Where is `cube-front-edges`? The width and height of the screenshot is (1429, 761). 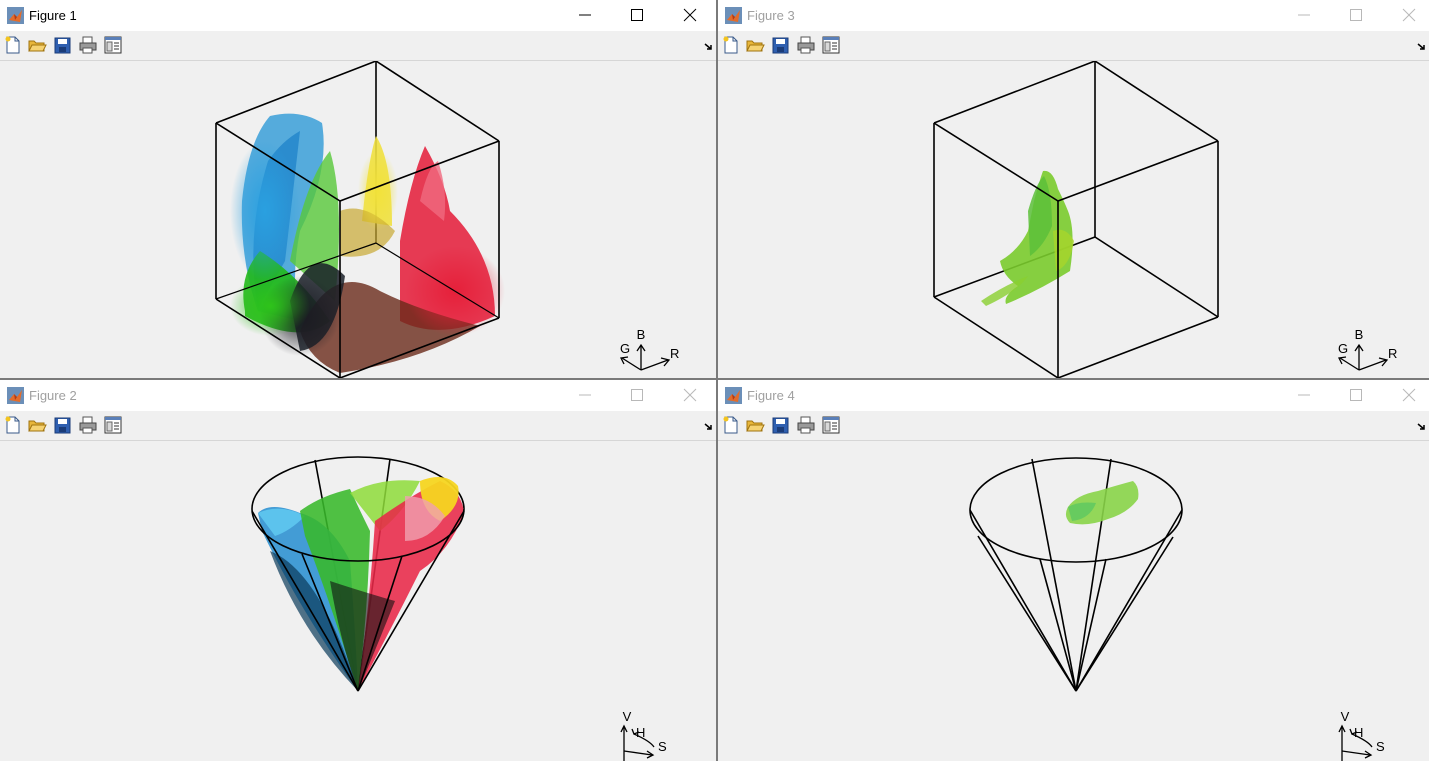 cube-front-edges is located at coordinates (1076, 250).